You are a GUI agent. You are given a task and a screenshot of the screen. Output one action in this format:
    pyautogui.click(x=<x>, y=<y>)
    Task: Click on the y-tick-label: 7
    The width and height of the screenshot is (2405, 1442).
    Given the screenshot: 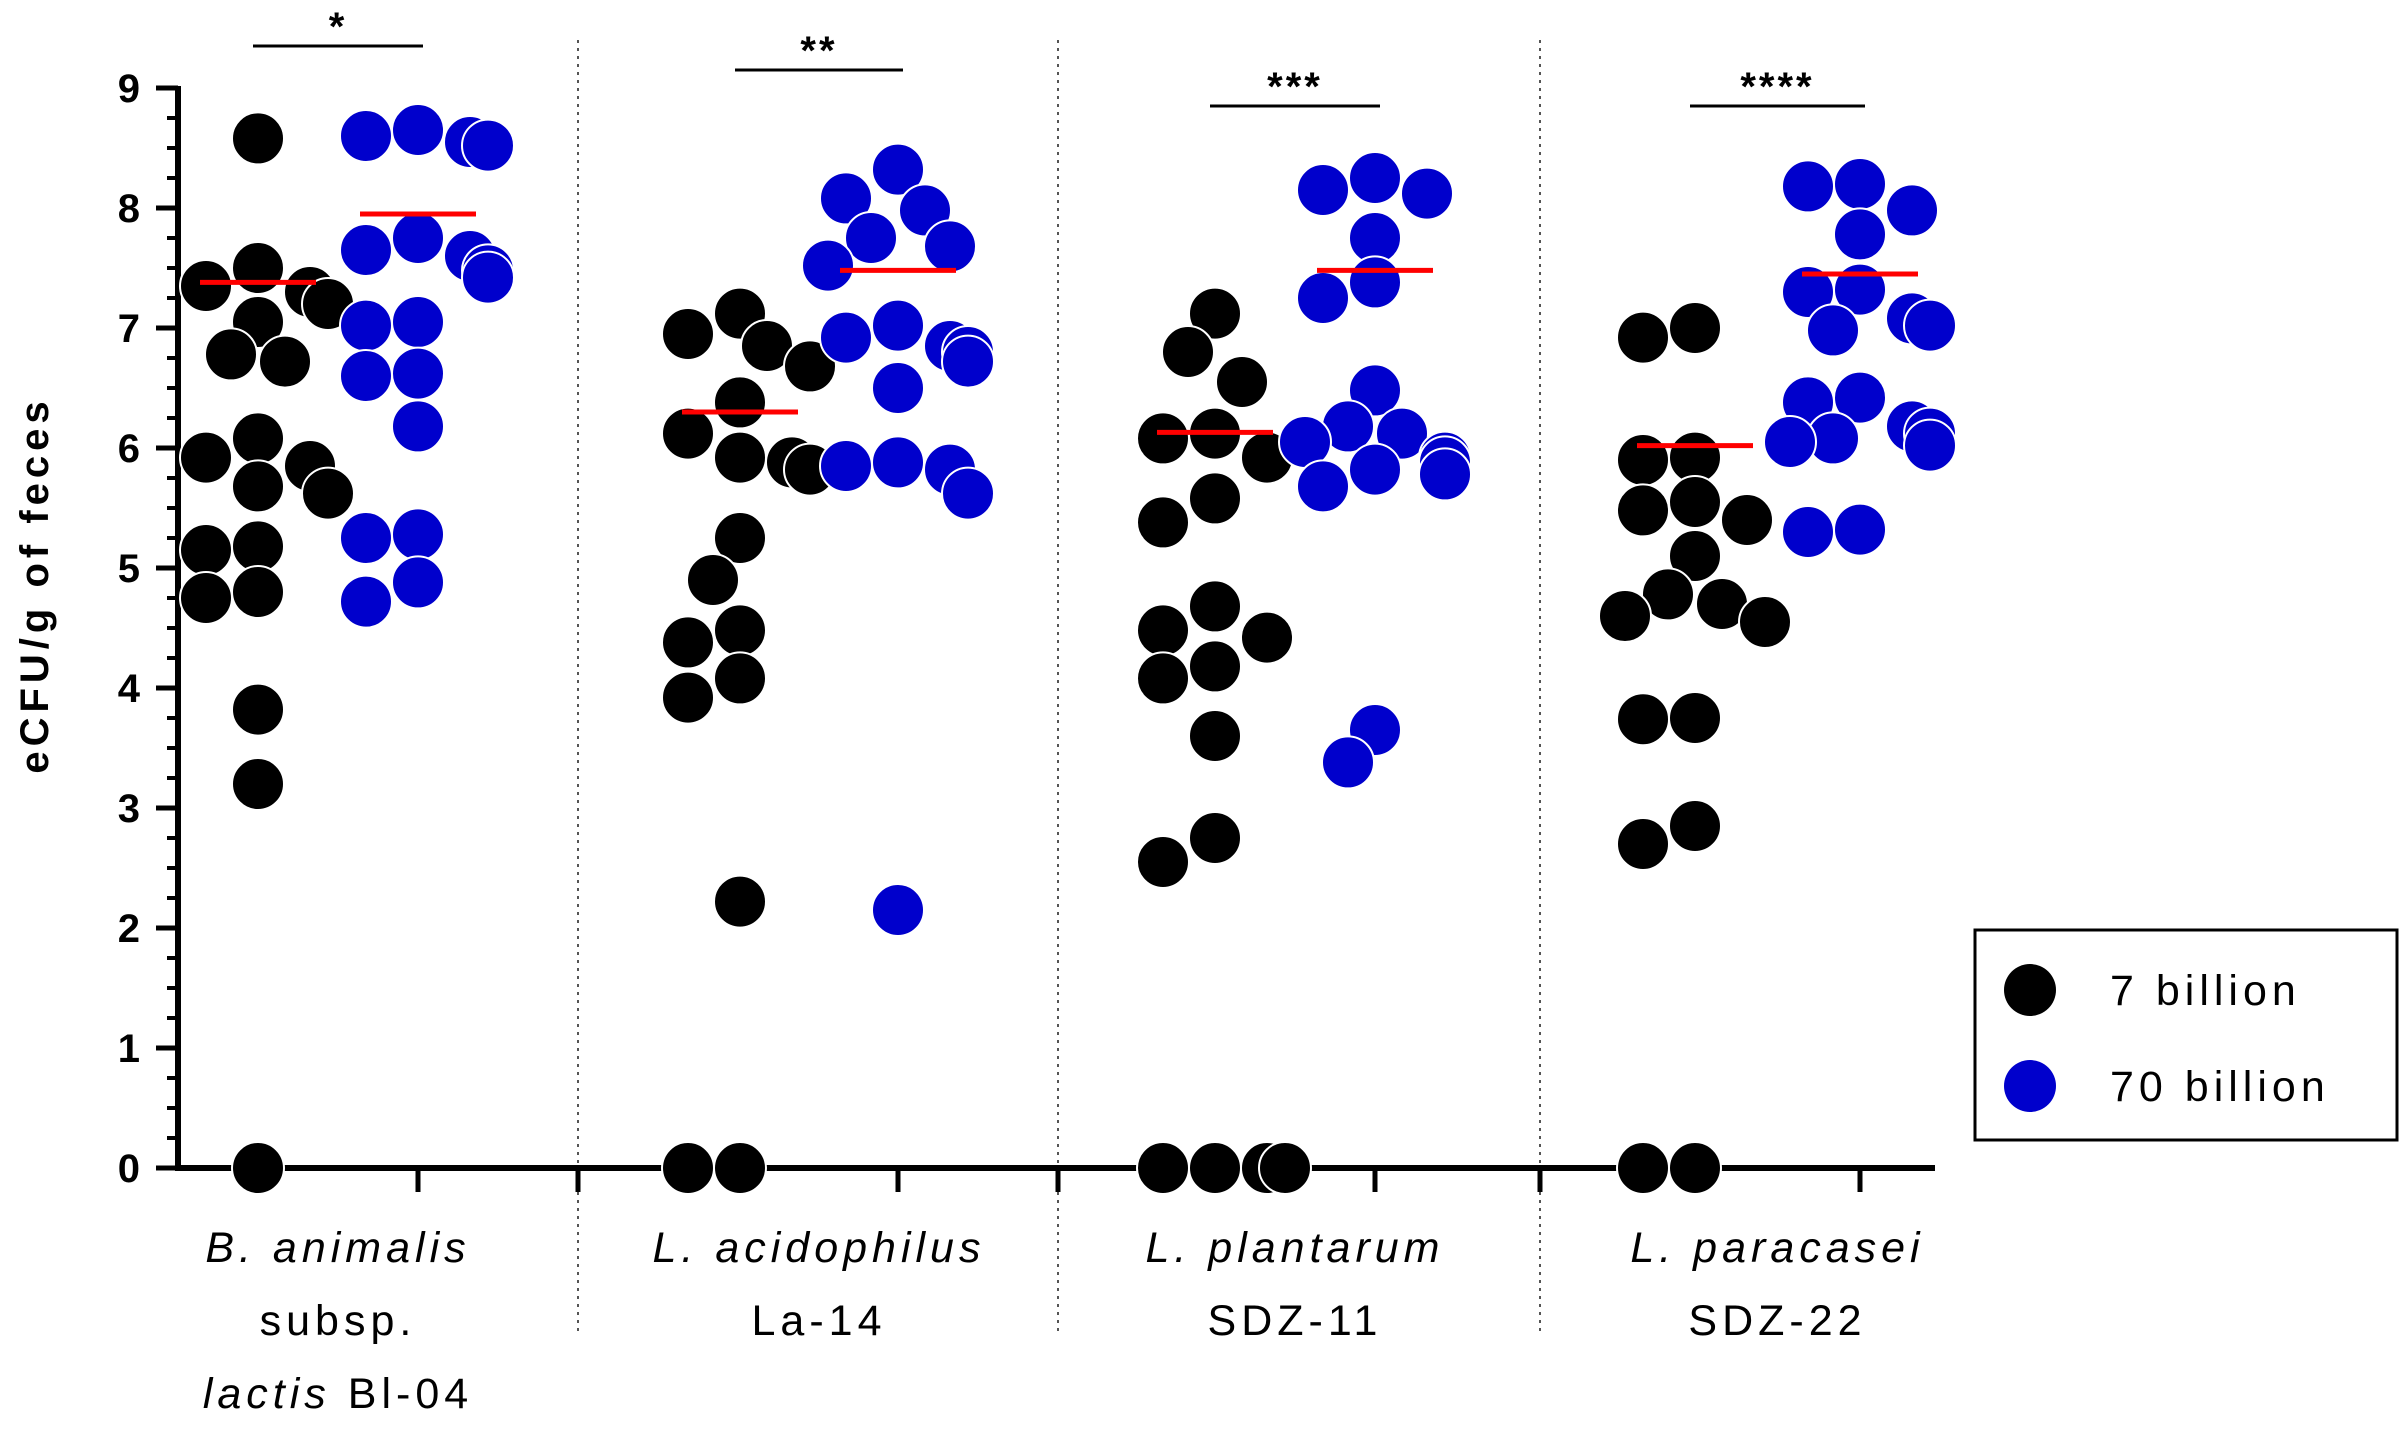 What is the action you would take?
    pyautogui.click(x=129, y=329)
    